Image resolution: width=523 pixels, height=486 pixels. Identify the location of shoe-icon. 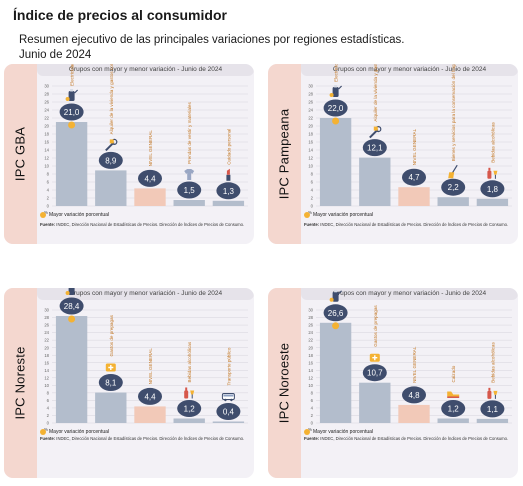
(453, 394).